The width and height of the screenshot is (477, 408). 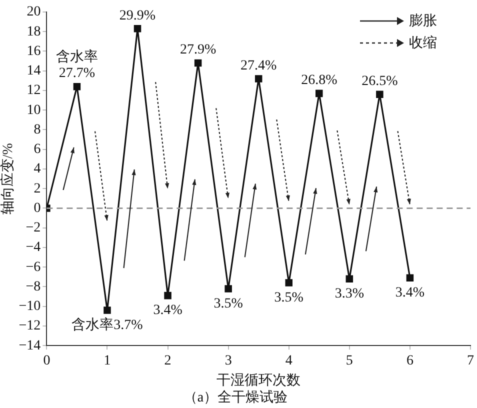 What do you see at coordinates (168, 361) in the screenshot?
I see `x-tick-label: 2` at bounding box center [168, 361].